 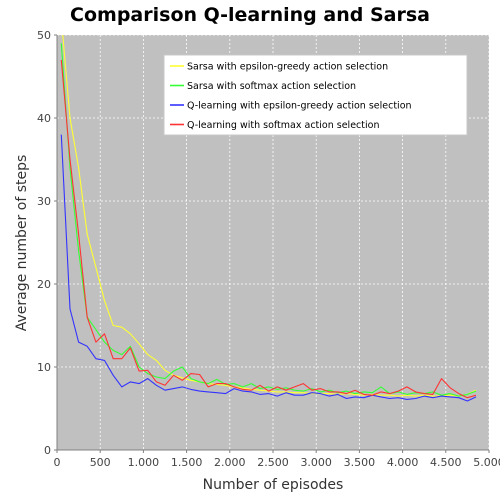 What do you see at coordinates (187, 462) in the screenshot?
I see `x-tick-label: 1.500` at bounding box center [187, 462].